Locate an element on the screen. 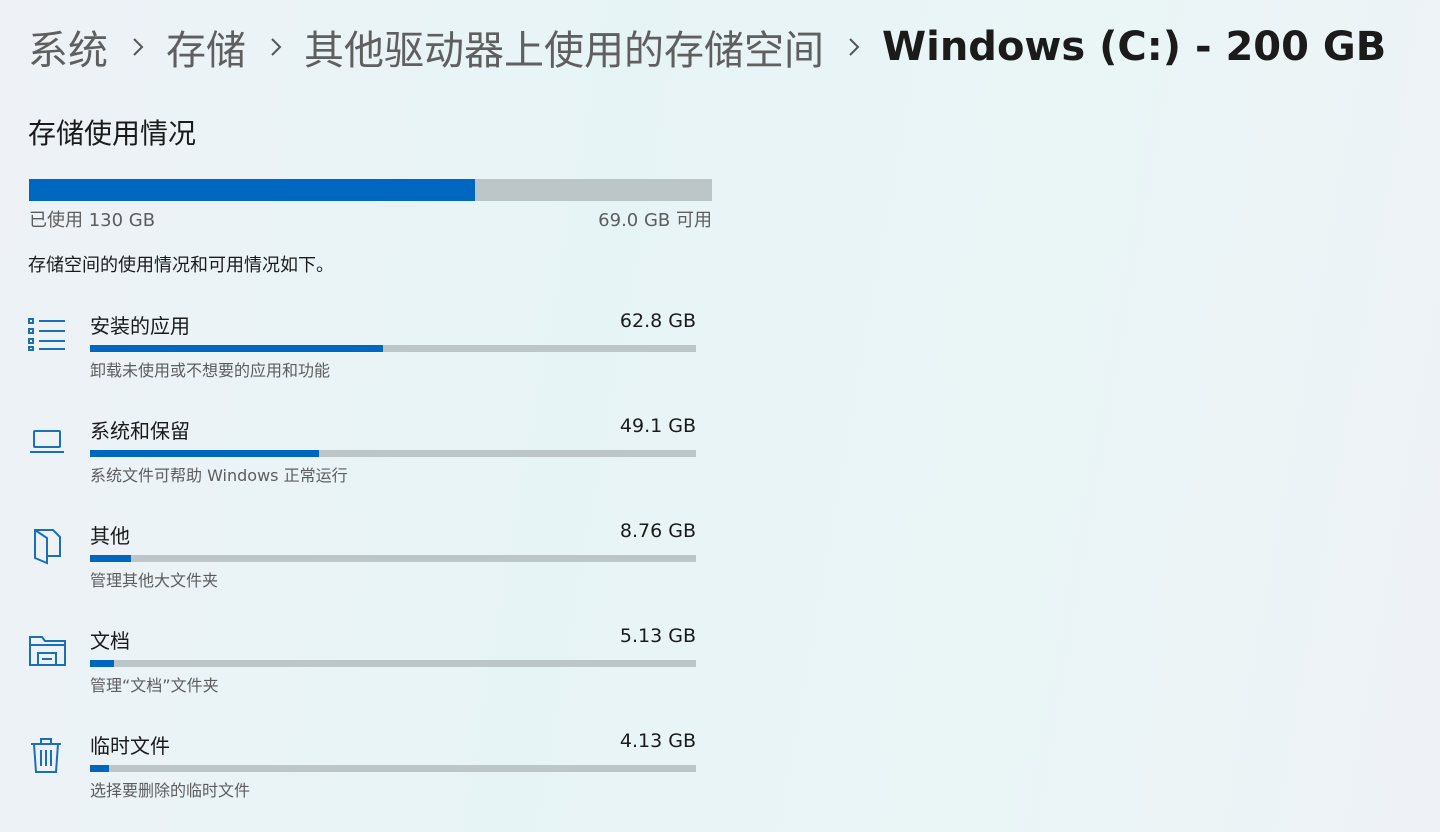 The width and height of the screenshot is (1440, 832). storage-item: 其他 8.76 GB 管理其他大文件夹 is located at coordinates (360, 570).